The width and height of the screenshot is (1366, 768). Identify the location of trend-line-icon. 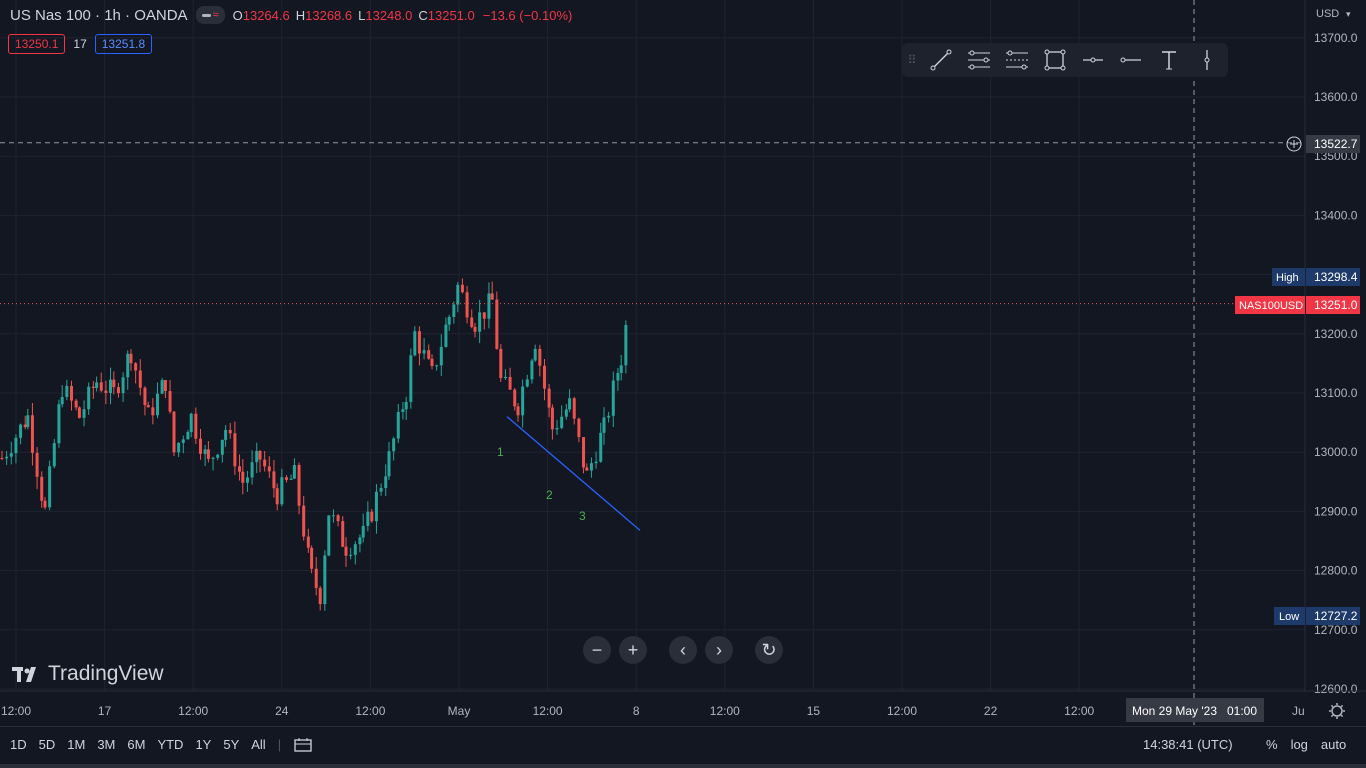
(941, 60).